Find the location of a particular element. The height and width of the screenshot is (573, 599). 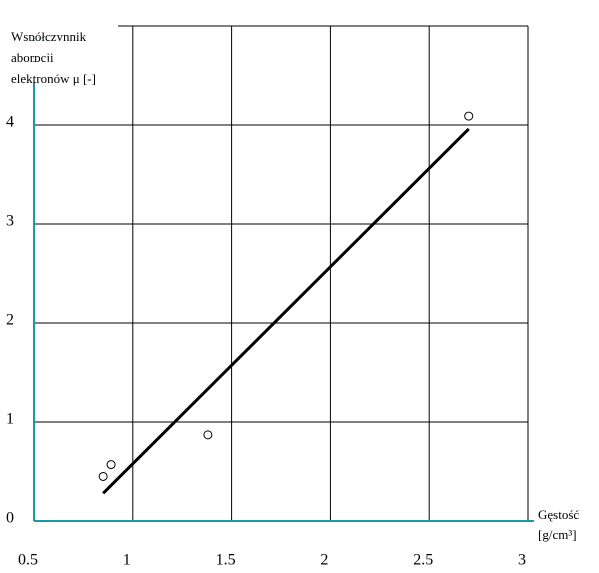

x-axis-label: Gęstość is located at coordinates (558, 514).